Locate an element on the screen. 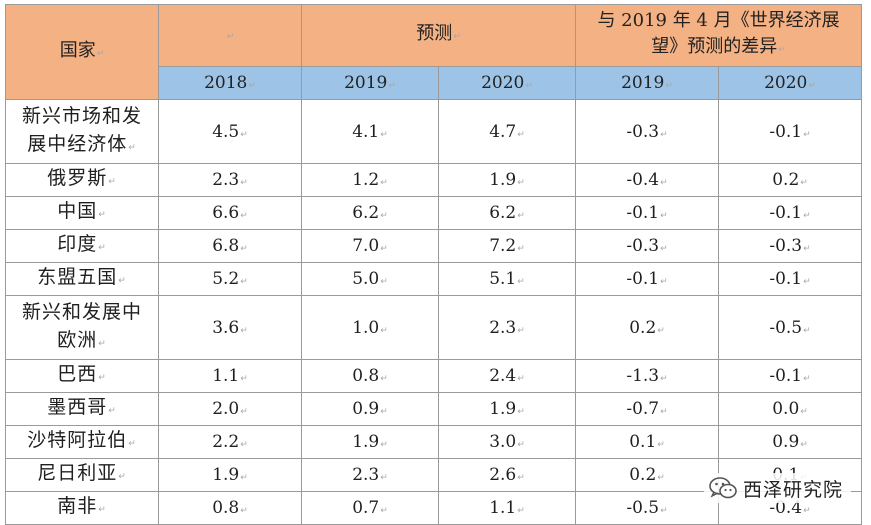 The width and height of the screenshot is (871, 525). cell-value: 0.1 is located at coordinates (643, 442).